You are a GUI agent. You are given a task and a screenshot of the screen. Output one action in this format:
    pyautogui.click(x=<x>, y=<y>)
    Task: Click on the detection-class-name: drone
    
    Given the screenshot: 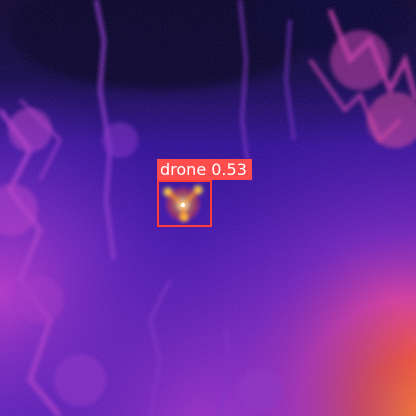 What is the action you would take?
    pyautogui.click(x=183, y=169)
    